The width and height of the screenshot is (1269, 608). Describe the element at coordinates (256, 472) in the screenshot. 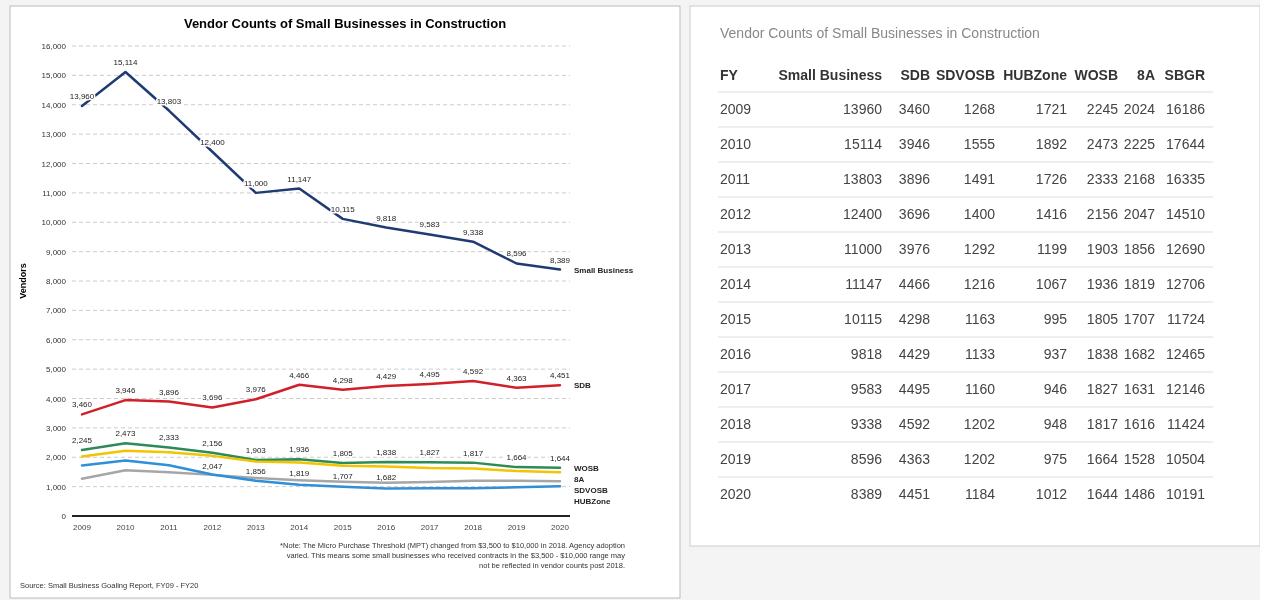

I see `data-label: 1,856` at that location.